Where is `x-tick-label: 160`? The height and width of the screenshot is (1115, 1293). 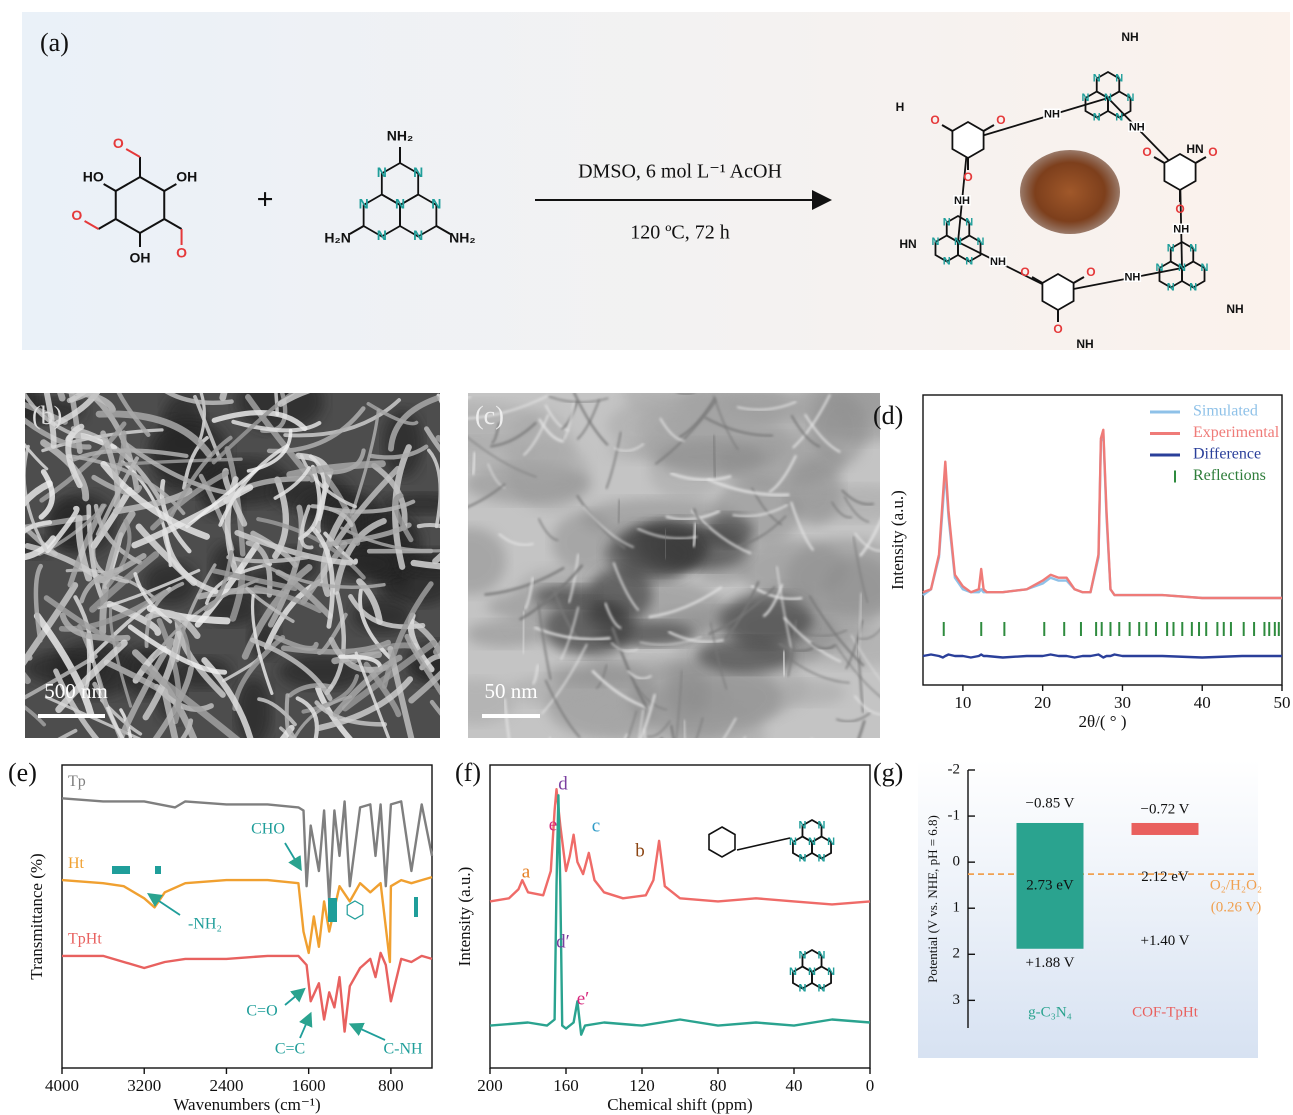 x-tick-label: 160 is located at coordinates (566, 1085).